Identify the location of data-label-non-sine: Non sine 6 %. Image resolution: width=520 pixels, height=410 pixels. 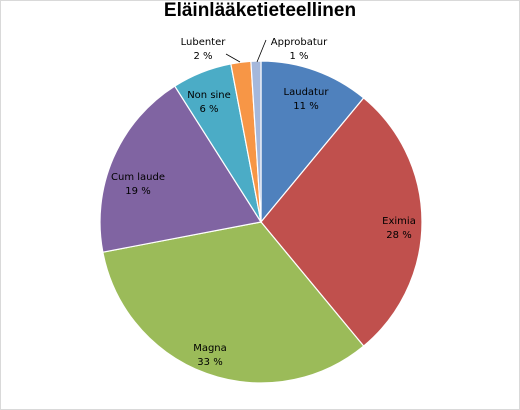
(209, 102).